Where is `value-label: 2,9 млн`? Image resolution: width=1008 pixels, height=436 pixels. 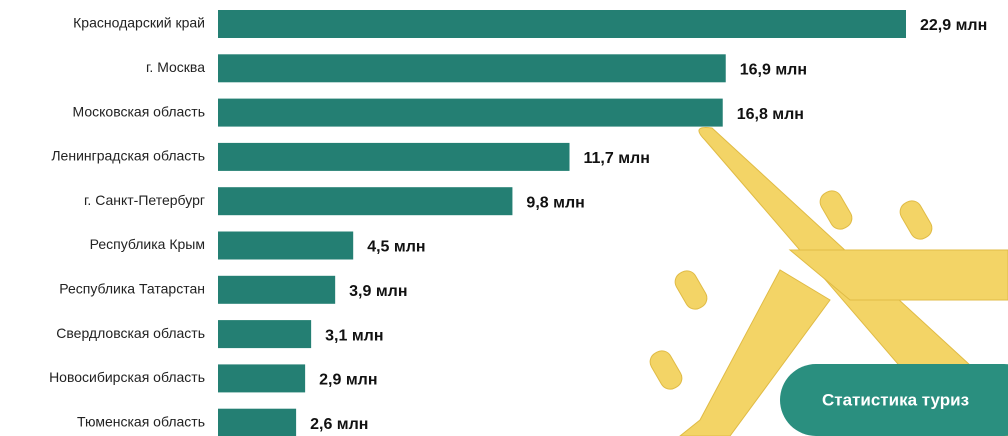
value-label: 2,9 млн is located at coordinates (348, 380).